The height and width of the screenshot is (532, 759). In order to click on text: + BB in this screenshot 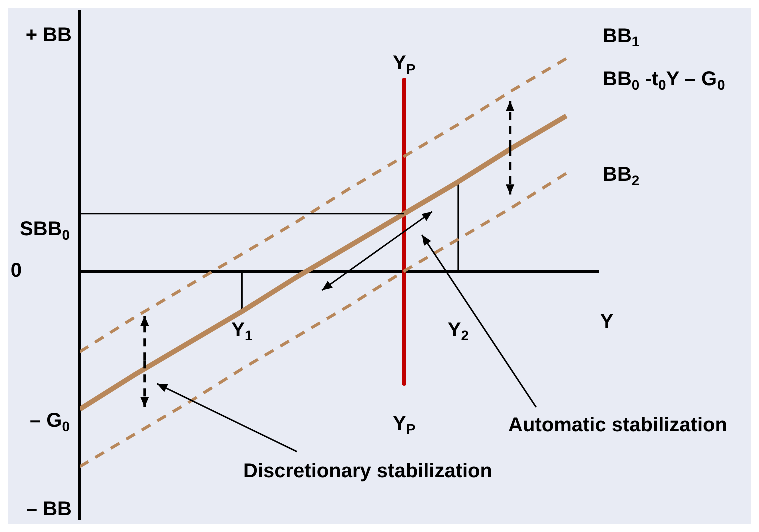, I will do `click(49, 35)`.